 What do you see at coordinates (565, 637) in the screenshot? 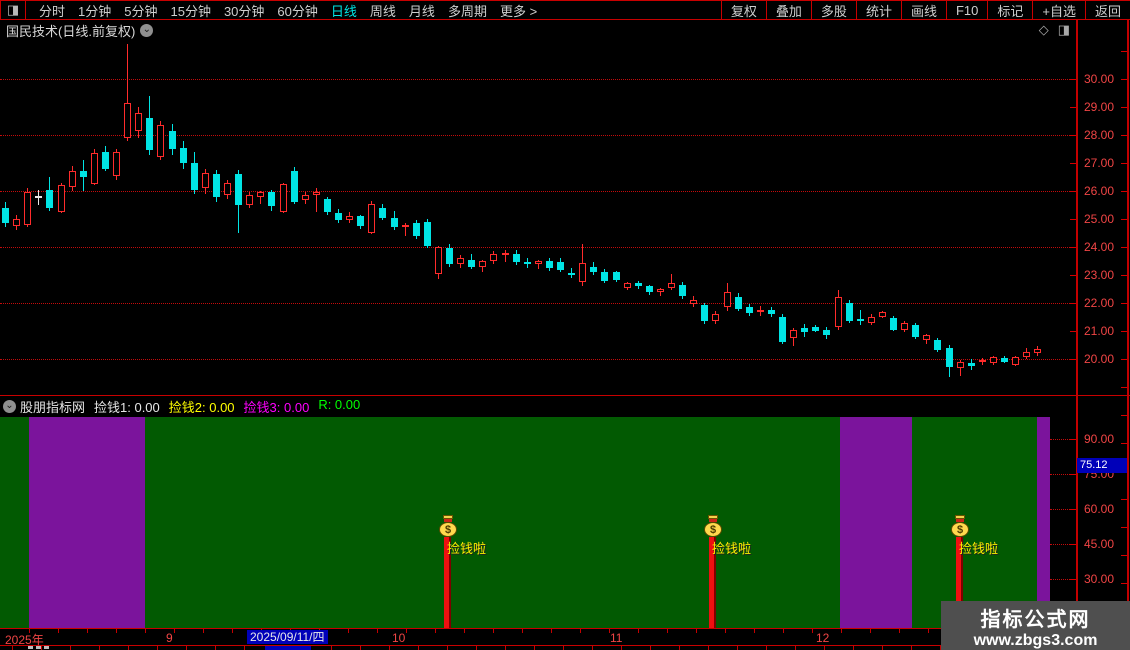
I see `x-axis: 2025年 9 2025/09/11/四 10 11 12` at bounding box center [565, 637].